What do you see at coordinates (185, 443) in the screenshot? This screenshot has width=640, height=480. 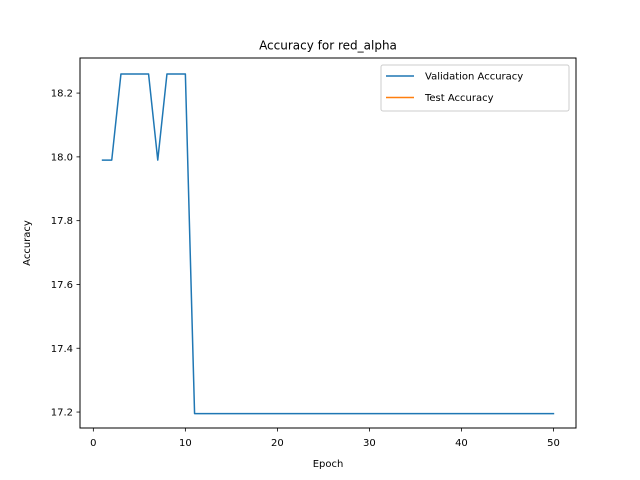 I see `x-tick-label: 10` at bounding box center [185, 443].